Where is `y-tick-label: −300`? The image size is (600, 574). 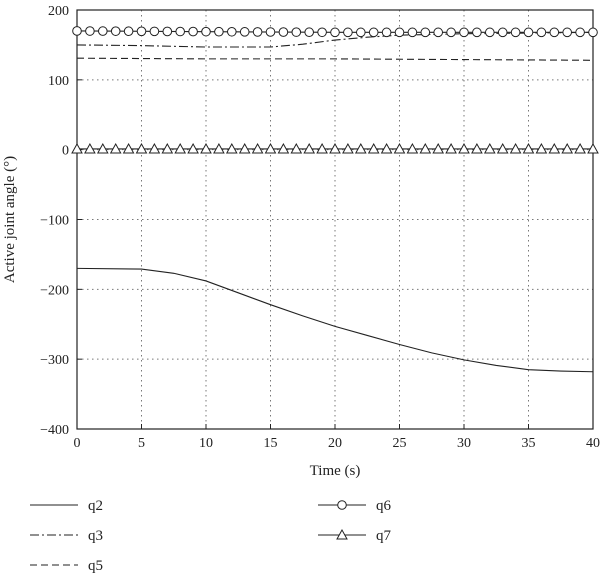 y-tick-label: −300 is located at coordinates (54, 360).